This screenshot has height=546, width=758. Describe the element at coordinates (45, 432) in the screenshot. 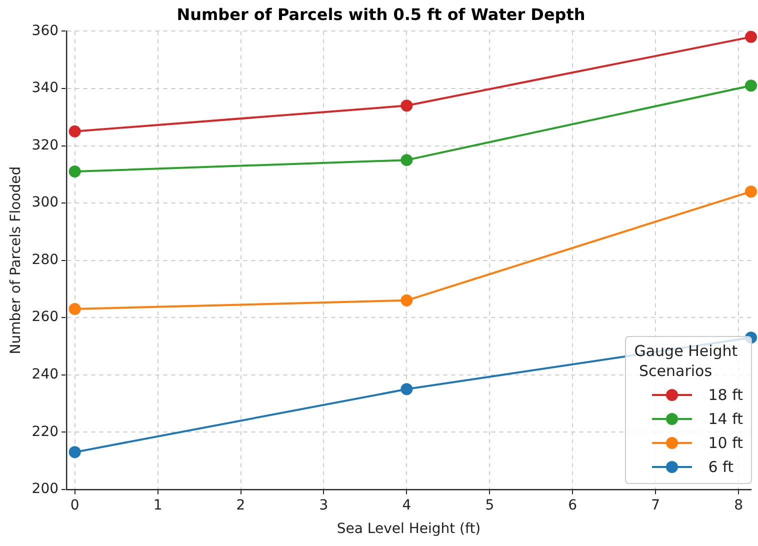

I see `y-tick-label: 220` at that location.